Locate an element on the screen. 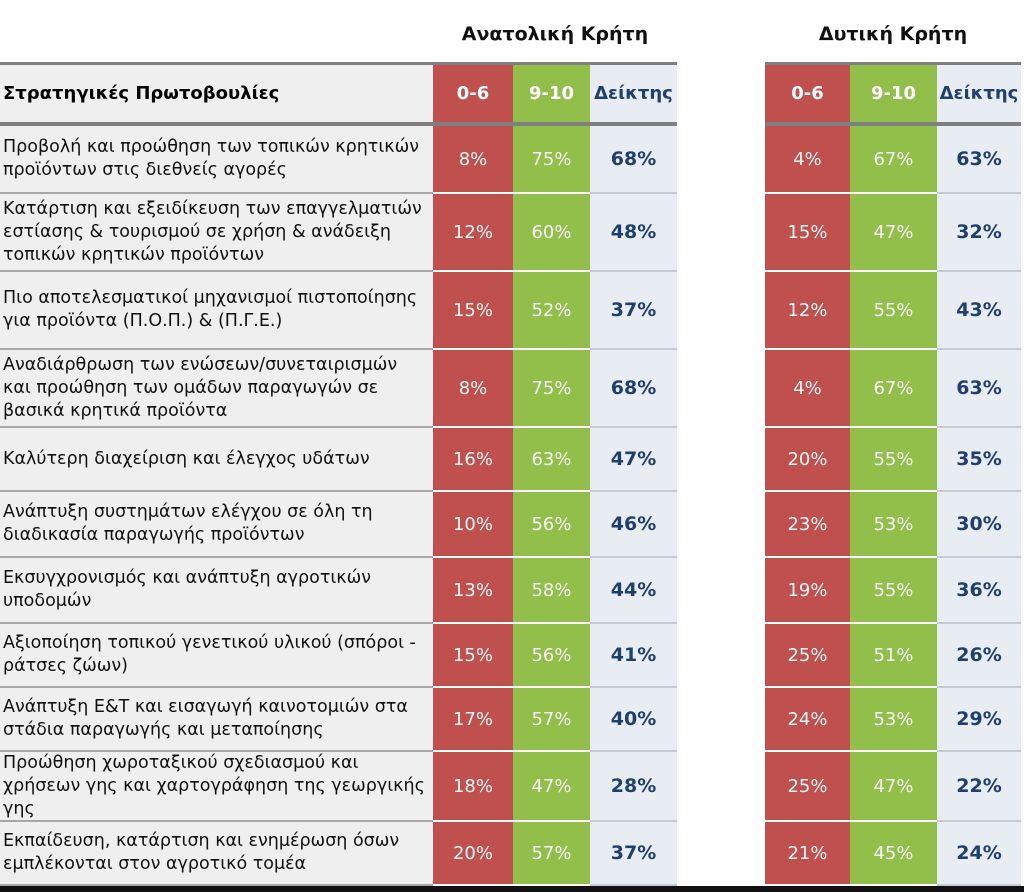 The width and height of the screenshot is (1024, 892). west-index-value: 36% is located at coordinates (979, 591).